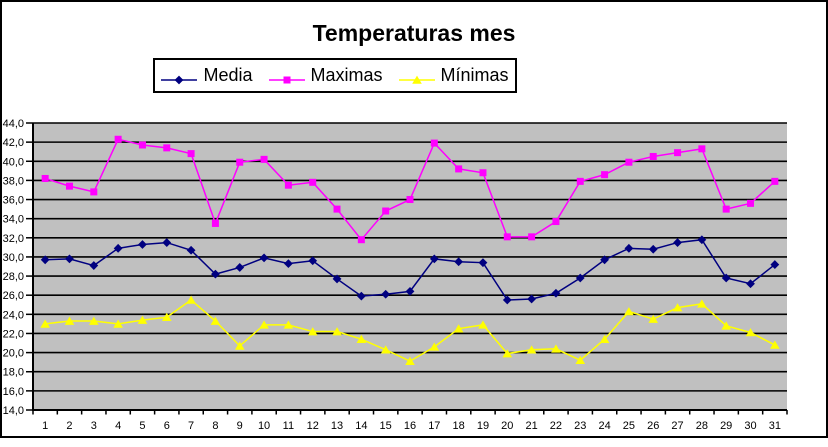  I want to click on x-tick-label: 11, so click(288, 426).